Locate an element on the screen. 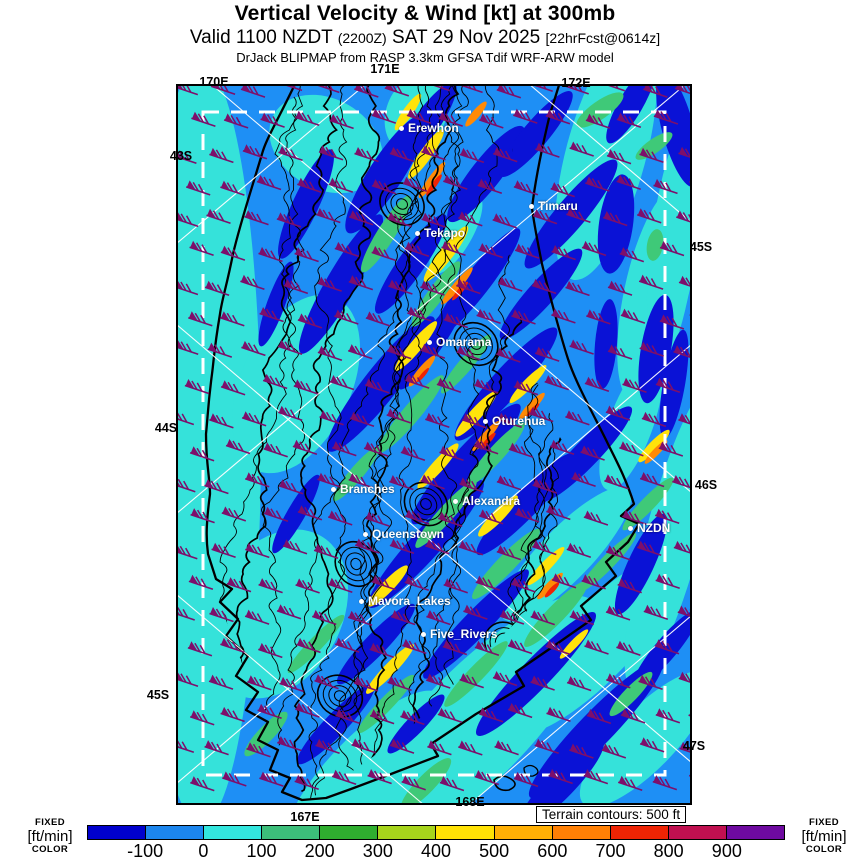 This screenshot has width=850, height=860. city-label-mavora_lakes: Mavora_Lakes is located at coordinates (405, 601).